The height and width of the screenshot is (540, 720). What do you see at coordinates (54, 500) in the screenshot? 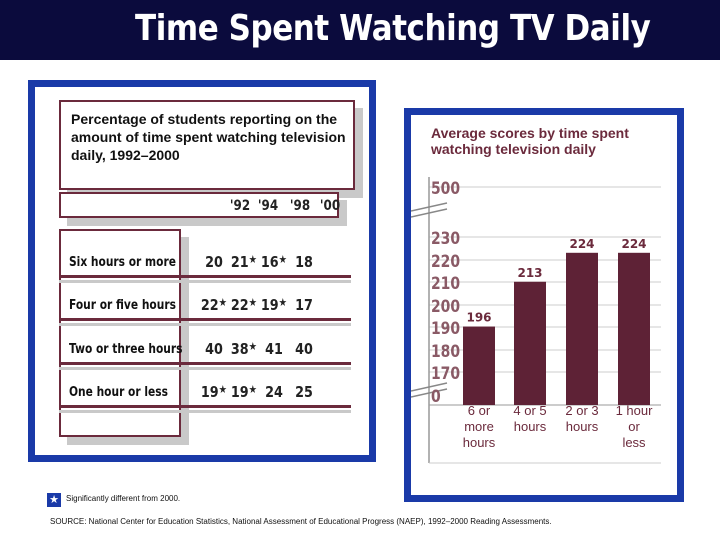
I see `star-icon: ★` at bounding box center [54, 500].